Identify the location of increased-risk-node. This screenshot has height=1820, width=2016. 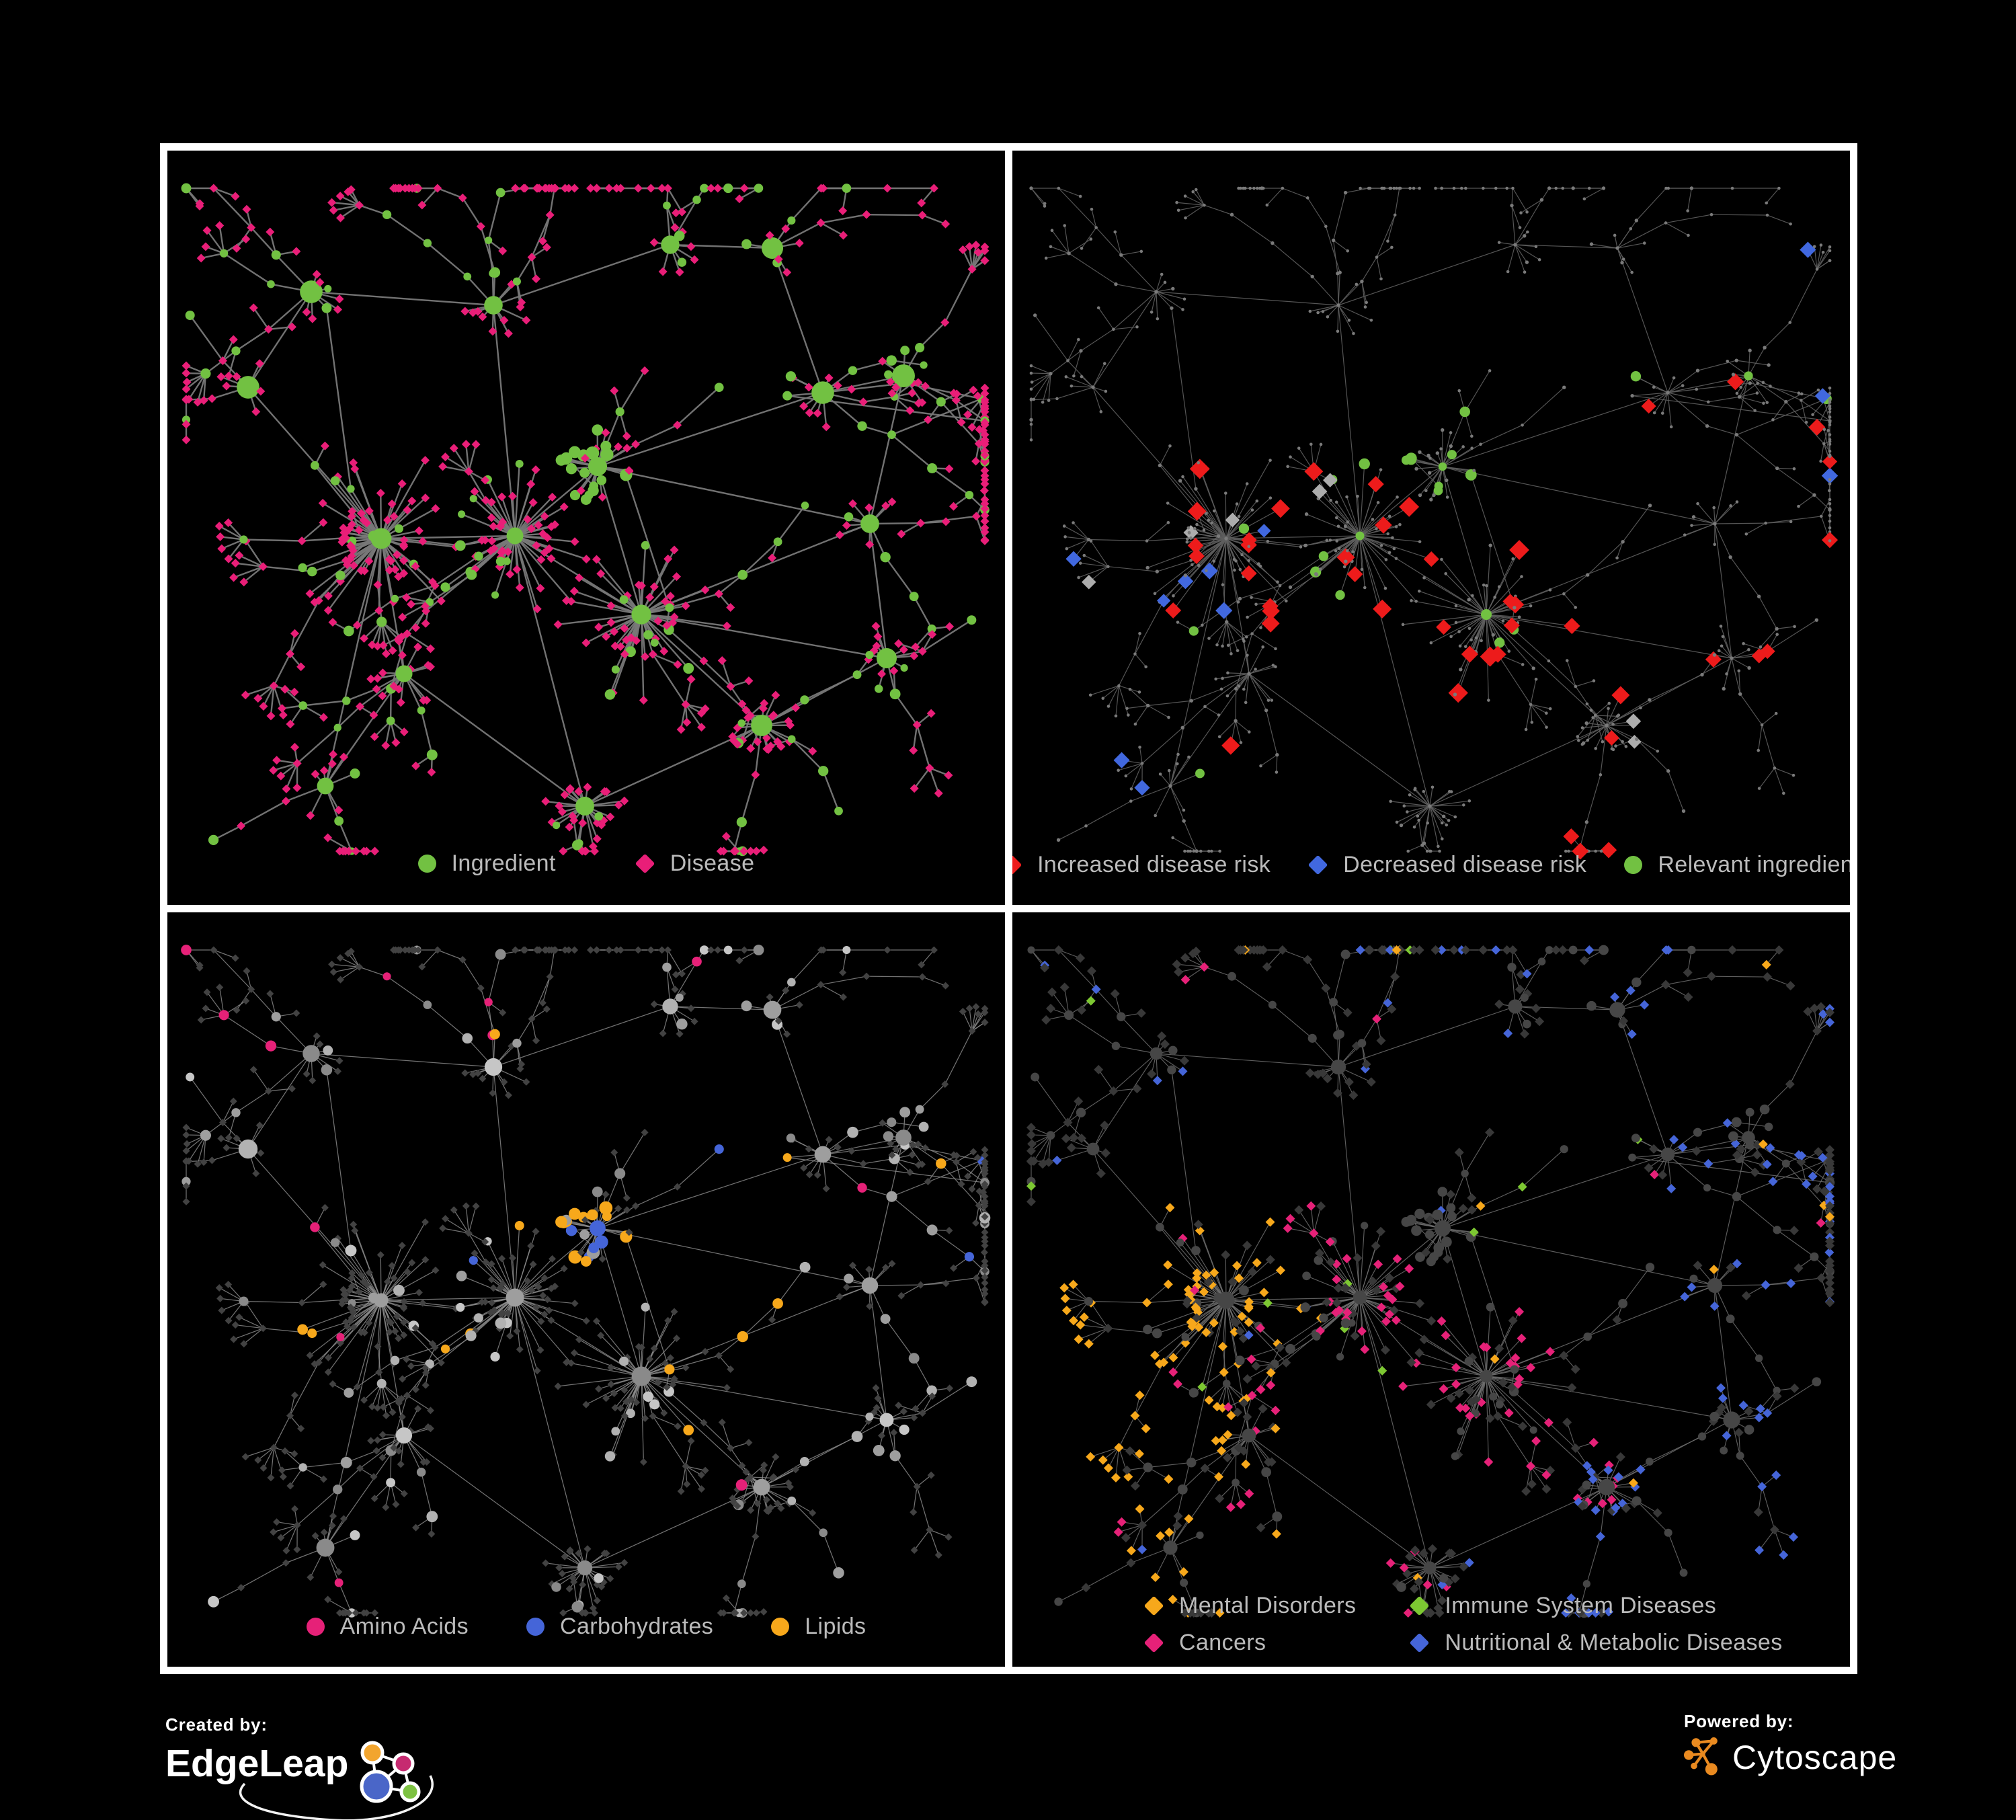
(1571, 836).